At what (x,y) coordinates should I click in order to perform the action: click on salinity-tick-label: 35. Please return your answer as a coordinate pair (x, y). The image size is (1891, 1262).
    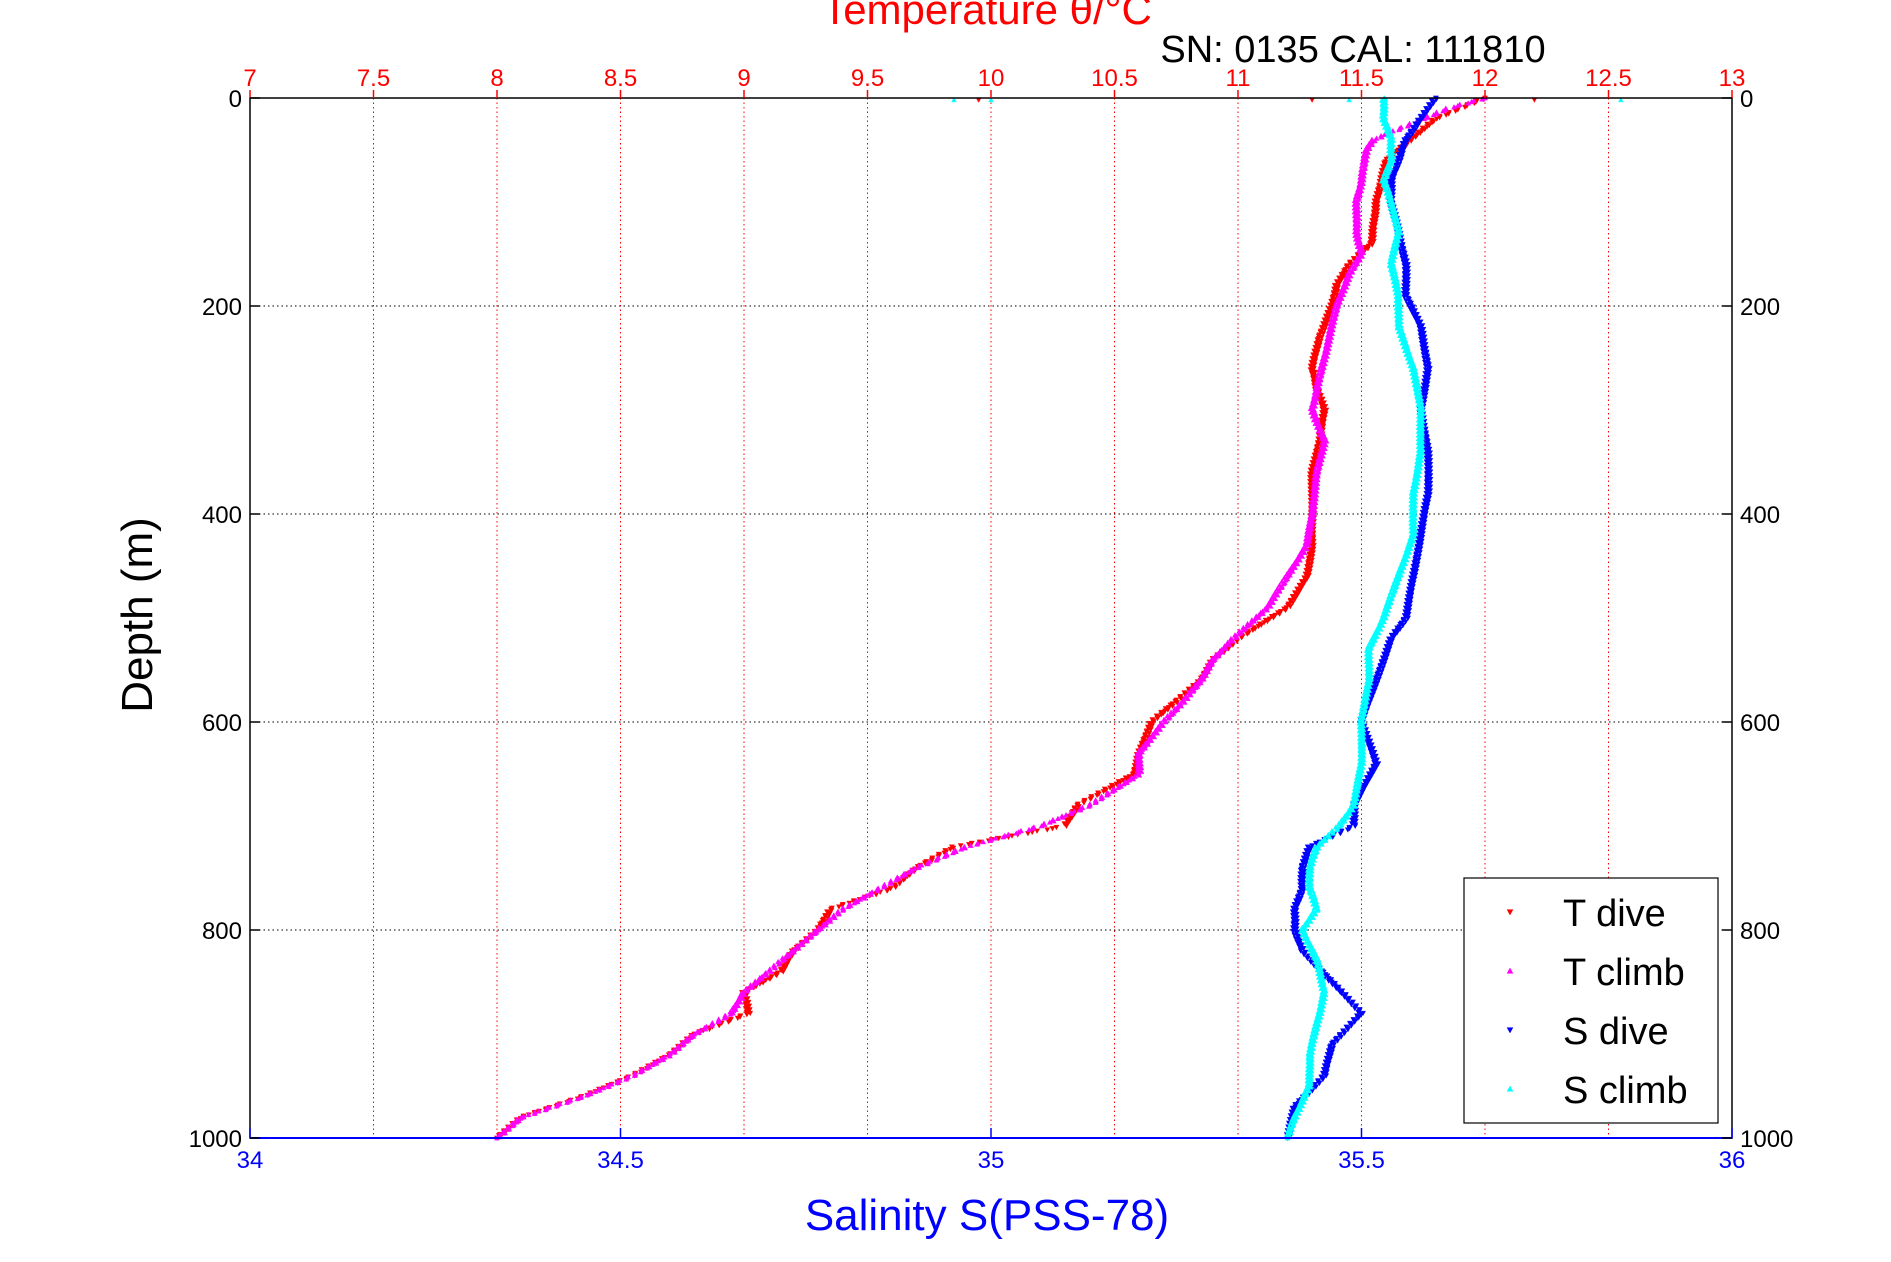
    Looking at the image, I should click on (991, 1160).